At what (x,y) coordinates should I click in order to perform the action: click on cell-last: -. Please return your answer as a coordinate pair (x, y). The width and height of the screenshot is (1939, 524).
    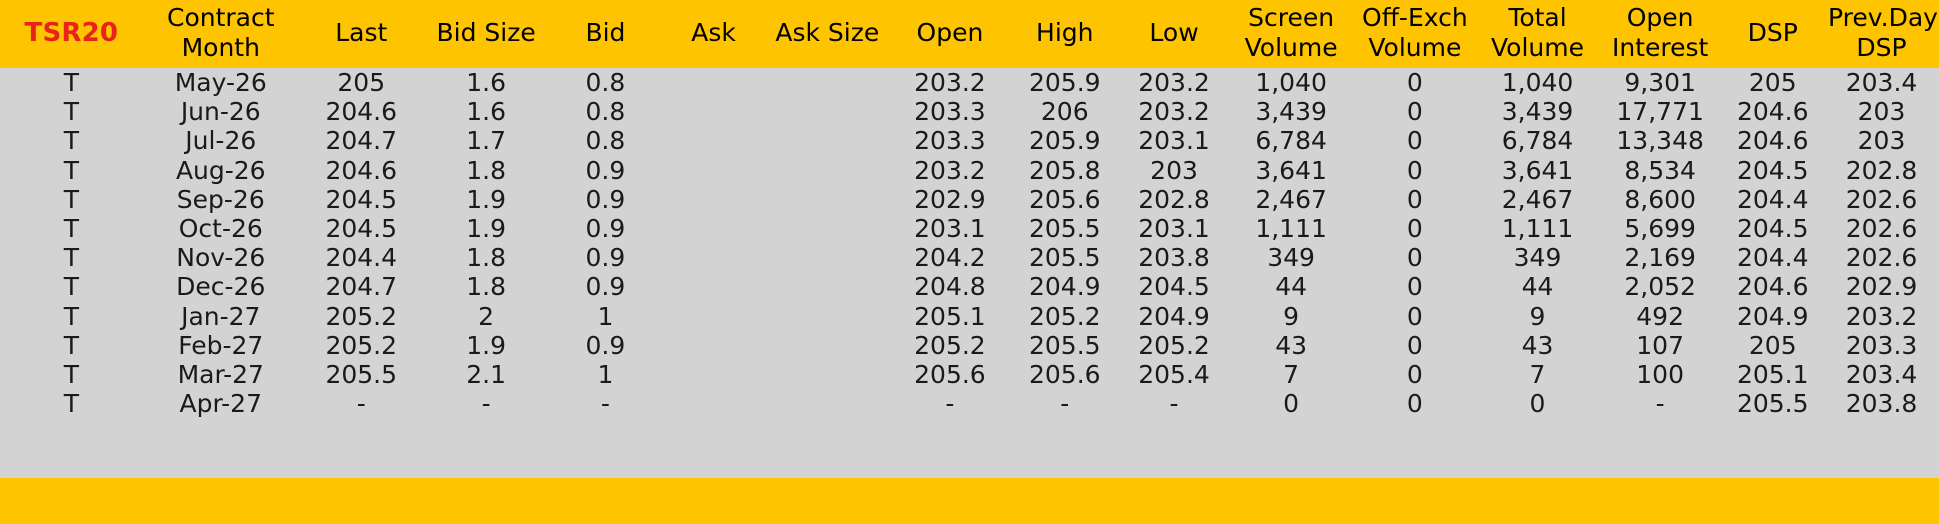
    Looking at the image, I should click on (361, 404).